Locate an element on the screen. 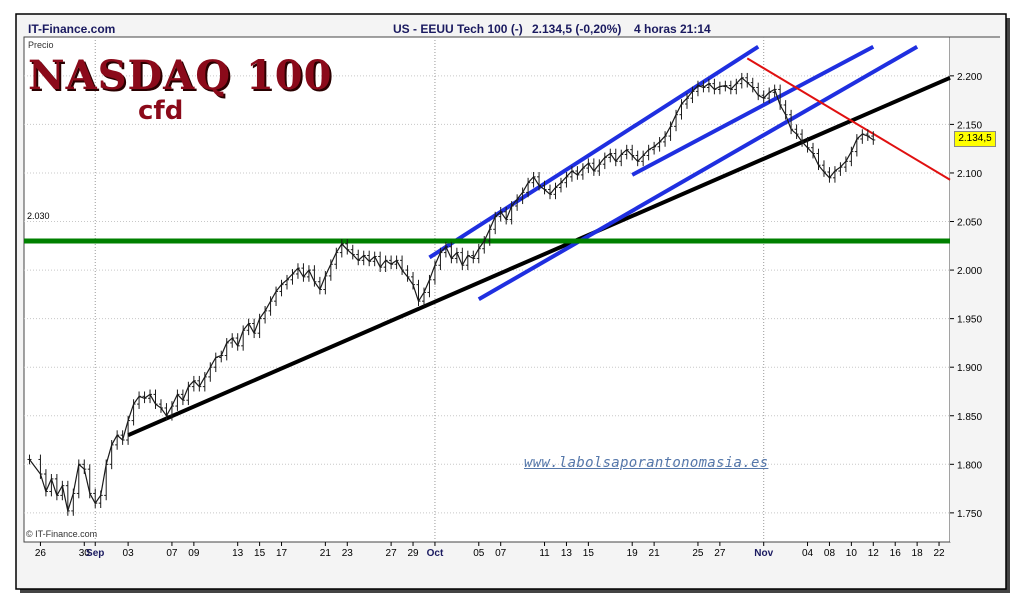 This screenshot has width=1020, height=600. y-tick-label: 2.050 is located at coordinates (969, 223).